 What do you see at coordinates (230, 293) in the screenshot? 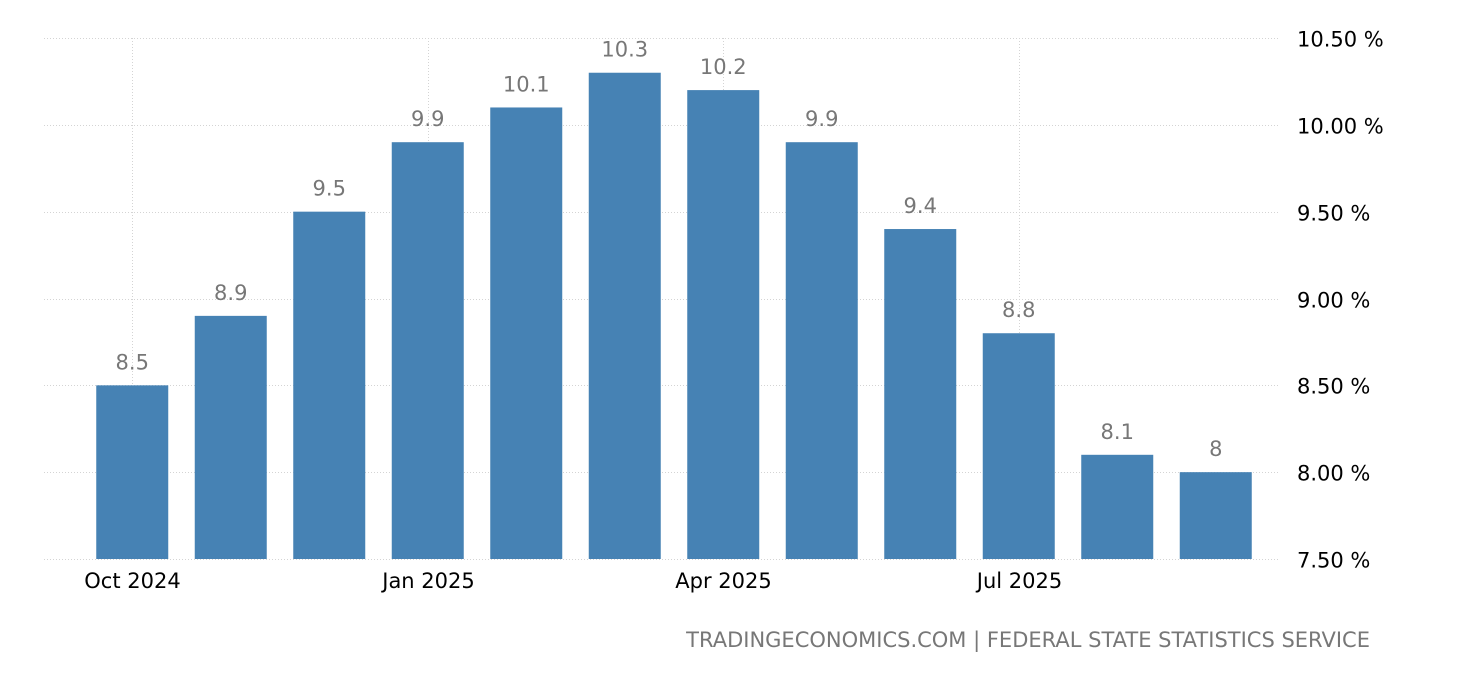
I see `bar-value-label: 8.9` at bounding box center [230, 293].